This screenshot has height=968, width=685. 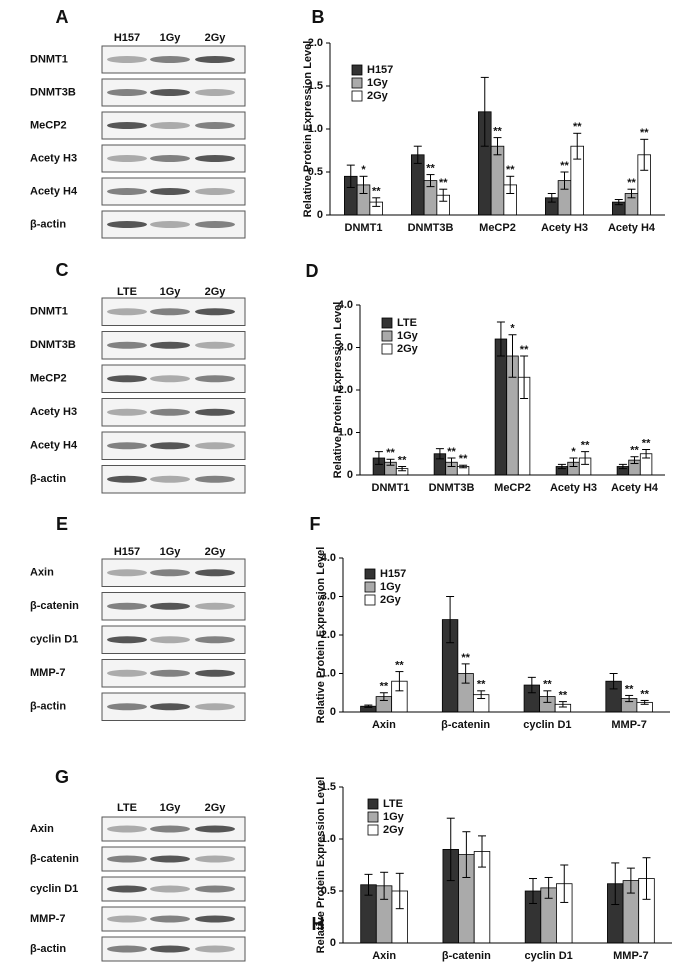 What do you see at coordinates (315, 86) in the screenshot?
I see `y-tick-label: 1.5` at bounding box center [315, 86].